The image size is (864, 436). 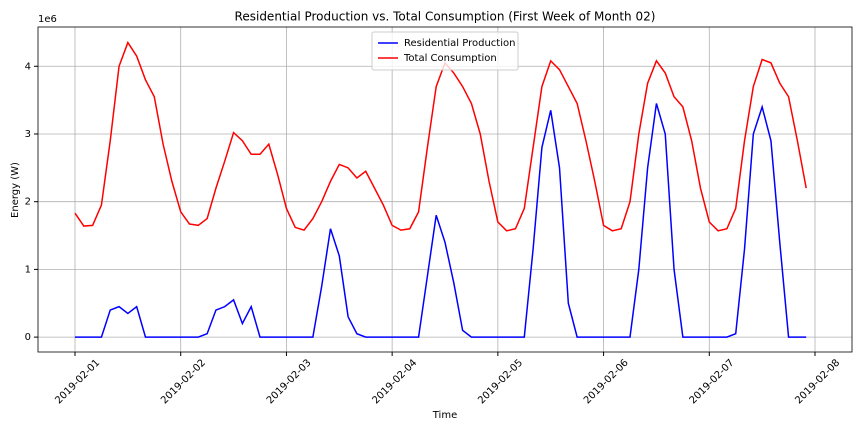 I want to click on legend-box, so click(x=445, y=51).